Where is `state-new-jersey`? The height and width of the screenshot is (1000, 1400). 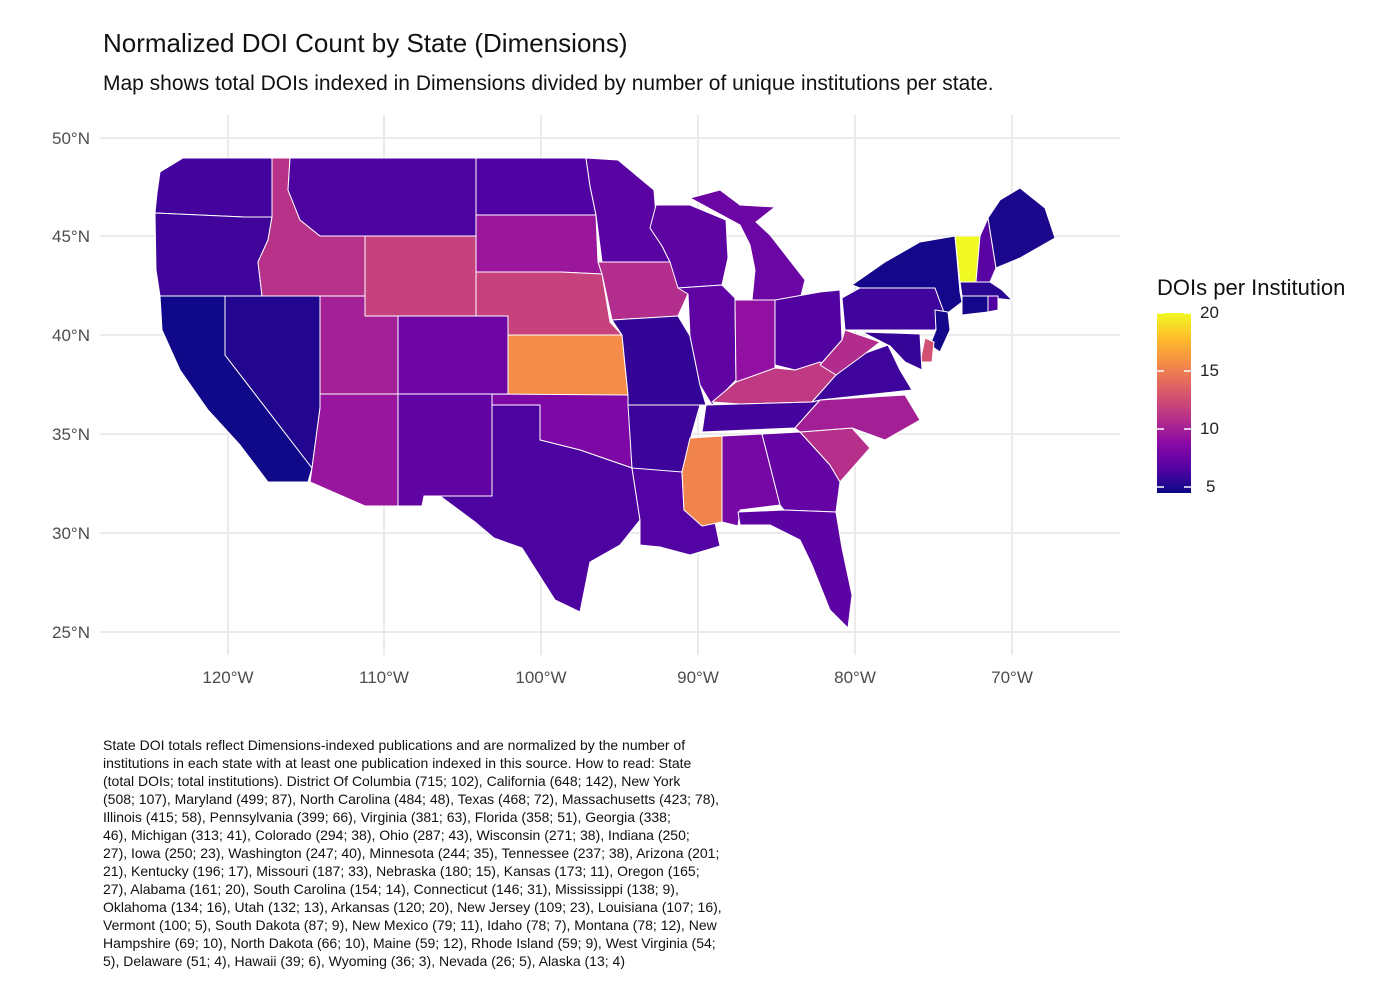
state-new-jersey is located at coordinates (940, 331).